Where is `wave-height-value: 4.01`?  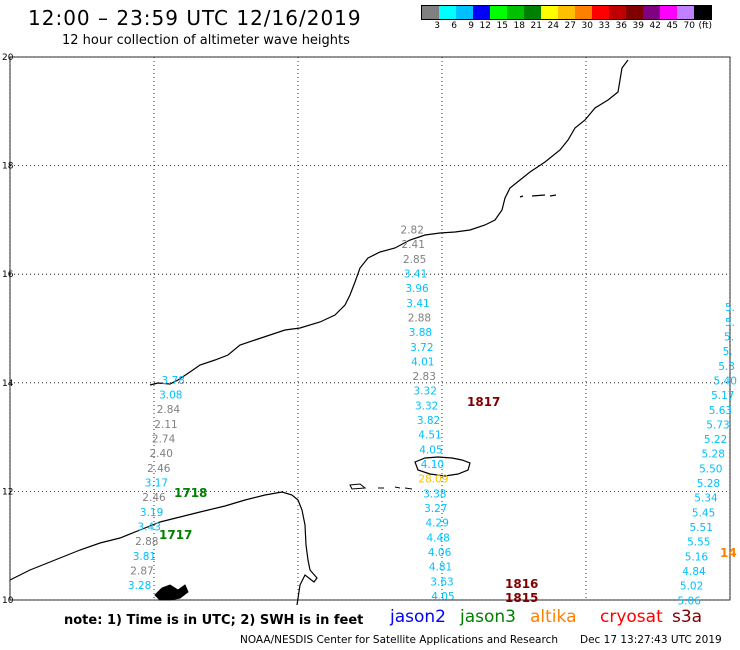 wave-height-value: 4.01 is located at coordinates (422, 362).